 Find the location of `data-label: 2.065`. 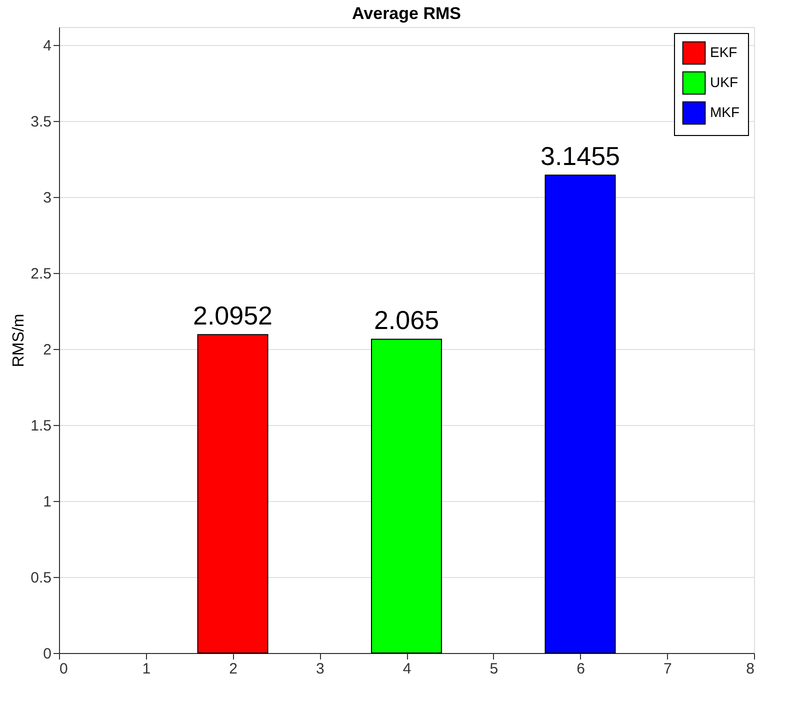

data-label: 2.065 is located at coordinates (407, 320).